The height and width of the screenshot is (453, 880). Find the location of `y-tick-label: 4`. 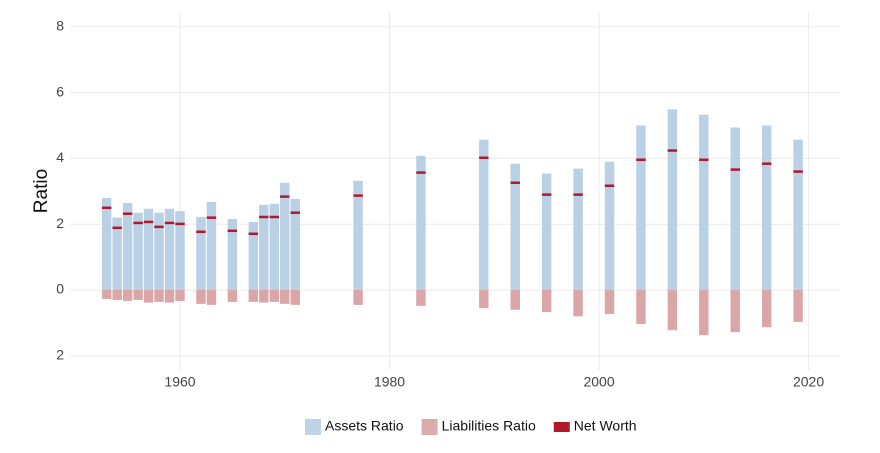

y-tick-label: 4 is located at coordinates (60, 157).